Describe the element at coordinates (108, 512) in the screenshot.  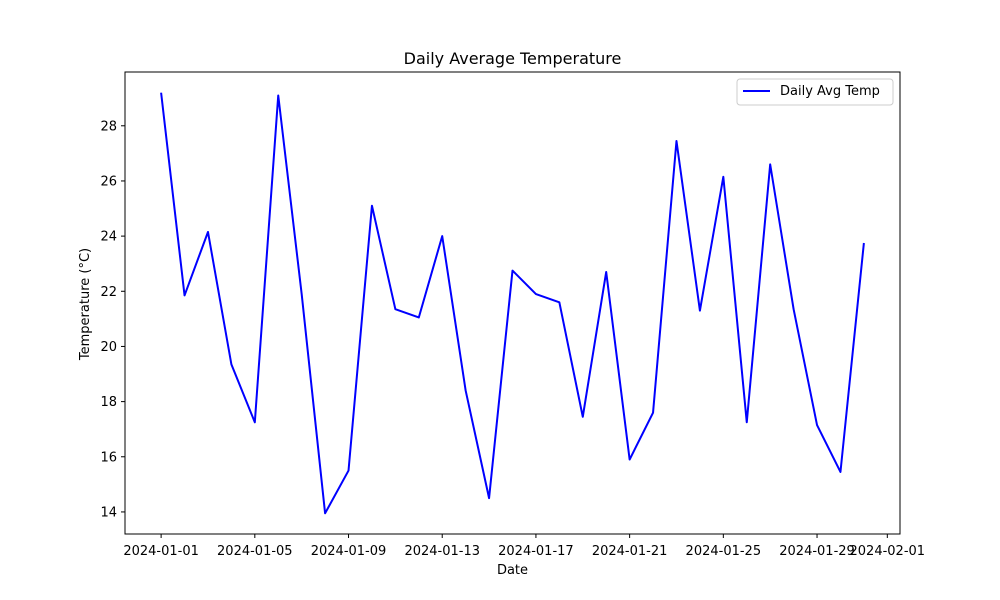
I see `y-tick-label: 14` at that location.